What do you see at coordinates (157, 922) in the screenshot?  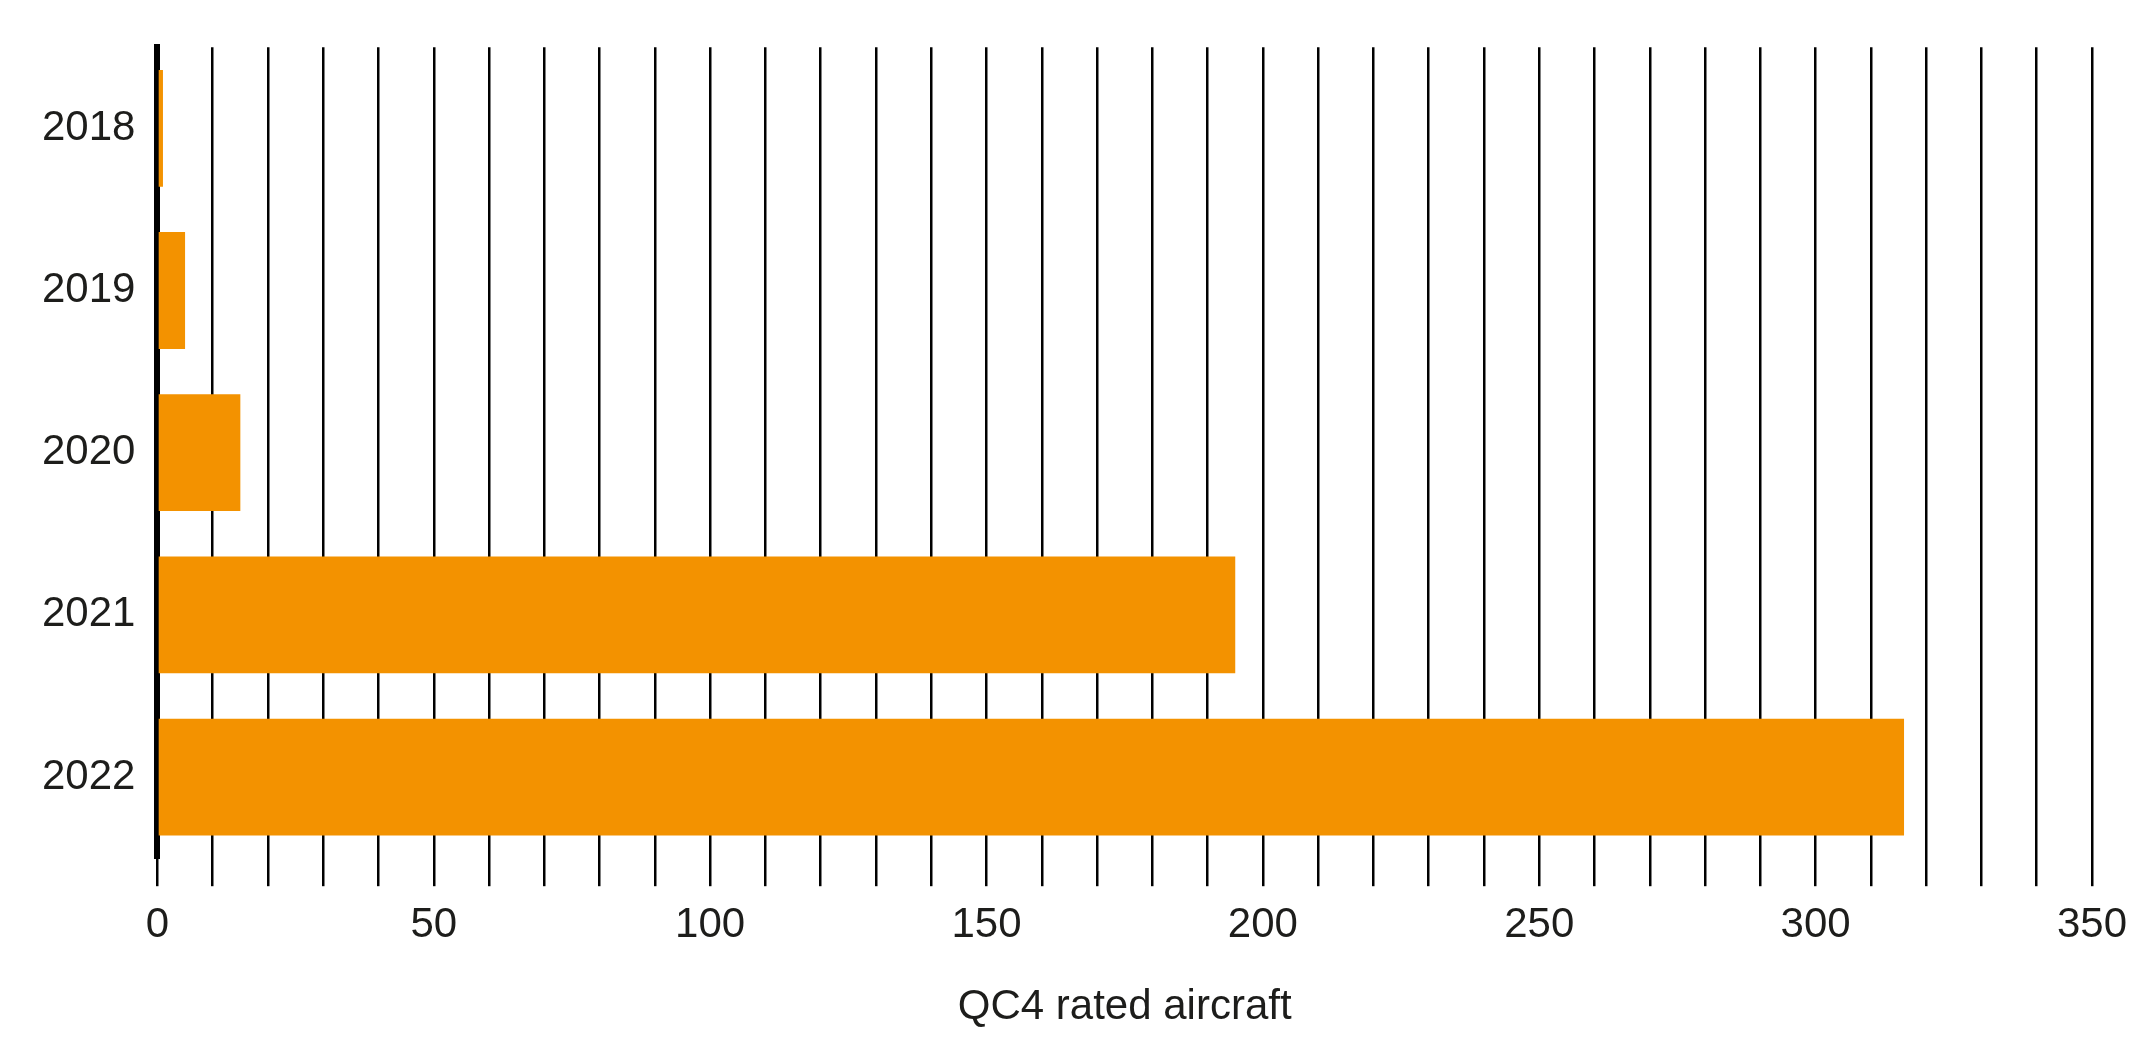 I see `x-tick-label: 0` at bounding box center [157, 922].